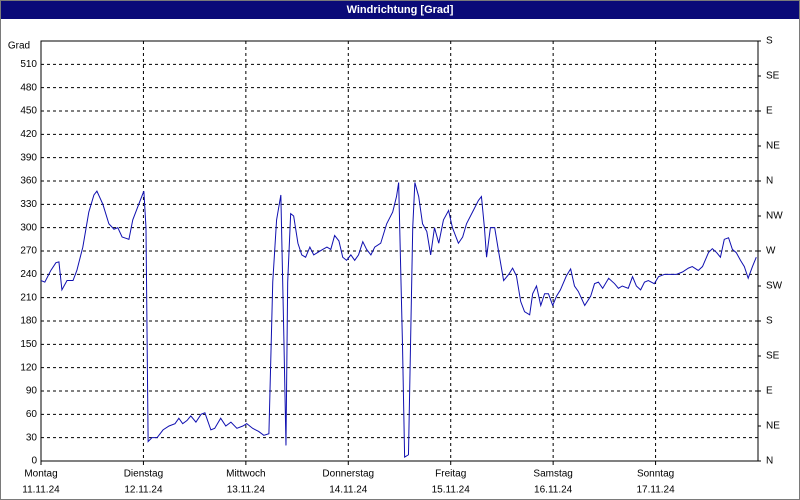 The width and height of the screenshot is (800, 500). Describe the element at coordinates (28, 227) in the screenshot. I see `y-tick-label: 300` at that location.